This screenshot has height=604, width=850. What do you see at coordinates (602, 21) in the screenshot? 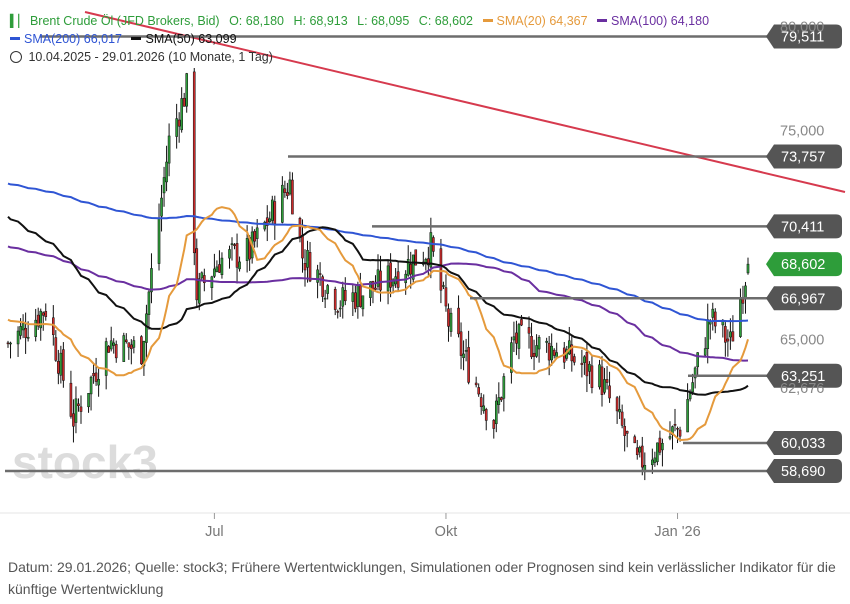
I see `sma100-swatch` at bounding box center [602, 21].